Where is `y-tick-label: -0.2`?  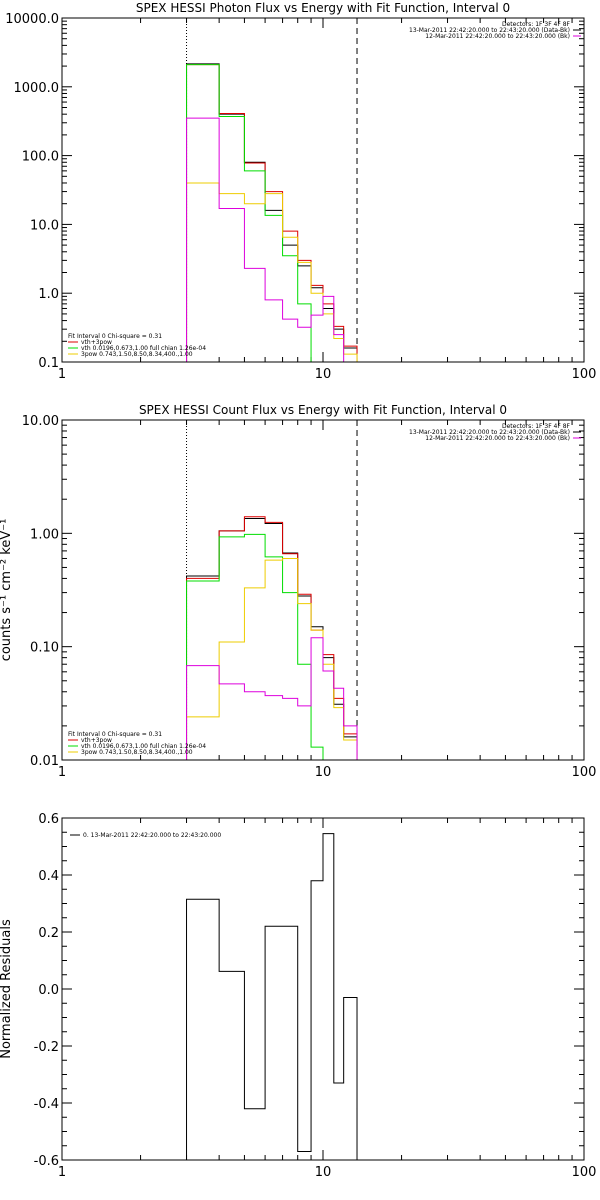 y-tick-label: -0.2 is located at coordinates (46, 1047).